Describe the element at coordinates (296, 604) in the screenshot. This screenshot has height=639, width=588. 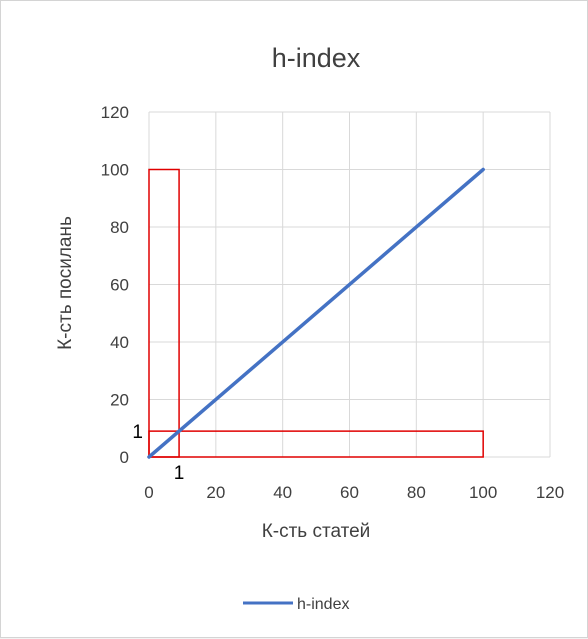
I see `legend: h-index` at that location.